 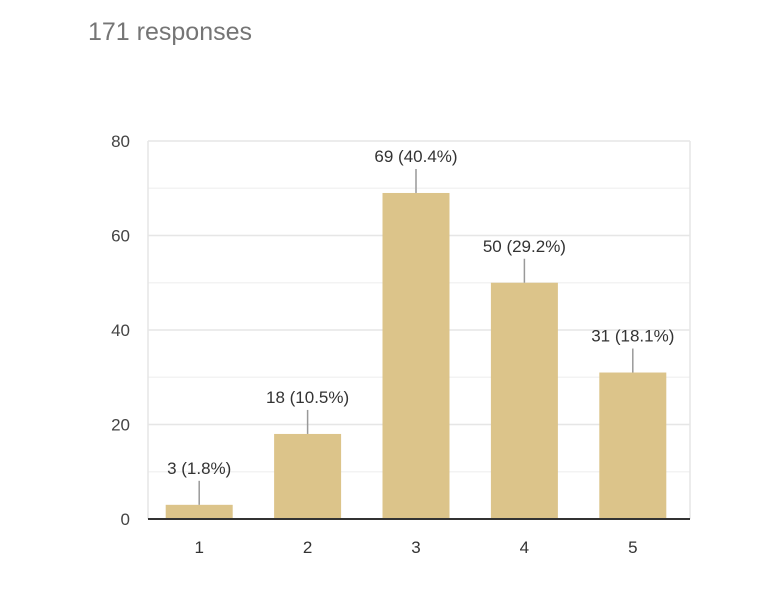 What do you see at coordinates (632, 547) in the screenshot?
I see `x-tick-label: 5` at bounding box center [632, 547].